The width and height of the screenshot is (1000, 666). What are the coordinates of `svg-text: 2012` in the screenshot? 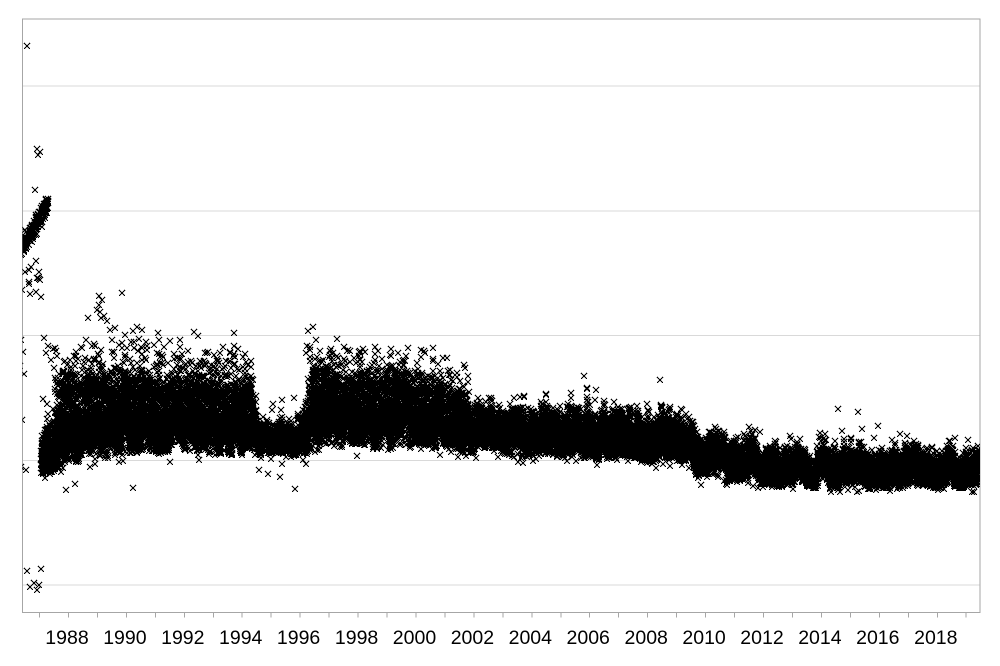 It's located at (761, 638).